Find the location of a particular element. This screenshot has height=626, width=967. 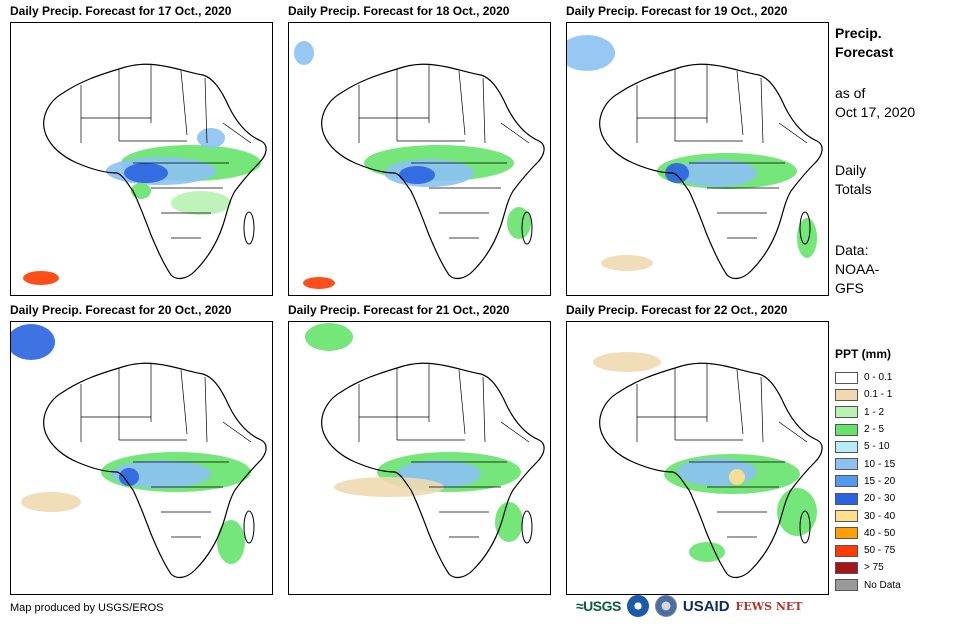

legend-label: > 75 is located at coordinates (874, 568).